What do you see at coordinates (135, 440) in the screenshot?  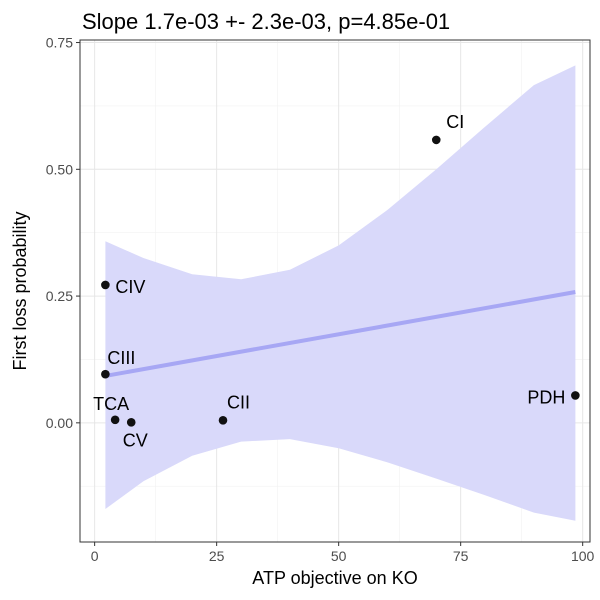 I see `point-label-cv: CV` at bounding box center [135, 440].